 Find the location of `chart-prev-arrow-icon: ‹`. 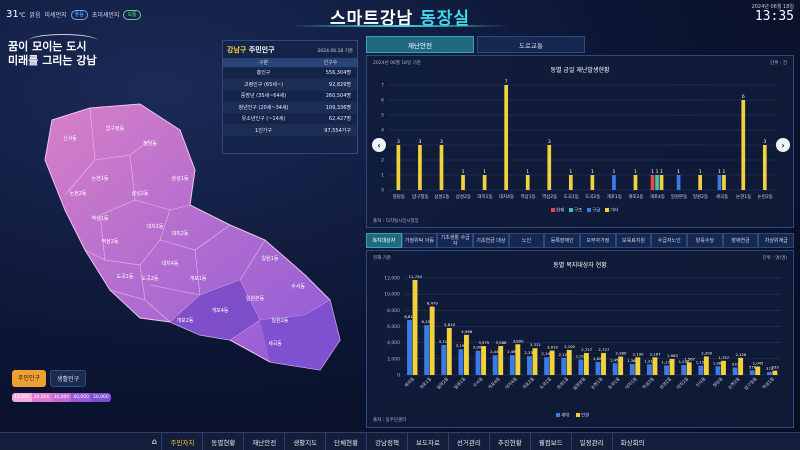

chart-prev-arrow-icon: ‹ is located at coordinates (379, 145).